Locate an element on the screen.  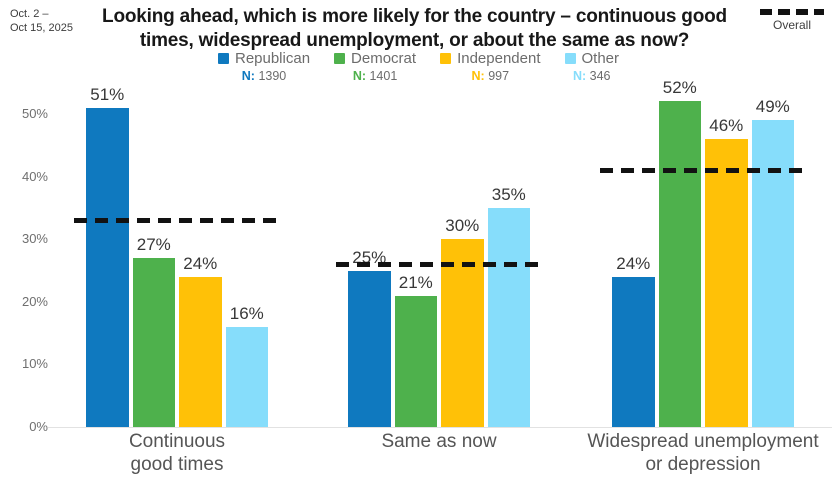
legend-item-republican: Republican N: 1390 is located at coordinates (264, 66).